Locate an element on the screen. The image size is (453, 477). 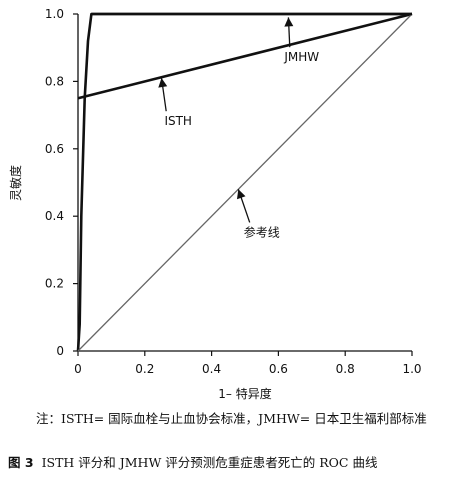
figure-caption: 图 3 ISTH 评分和 JMHW 评分预测危重症患者死亡的 ROC 曲线 is located at coordinates (228, 463).